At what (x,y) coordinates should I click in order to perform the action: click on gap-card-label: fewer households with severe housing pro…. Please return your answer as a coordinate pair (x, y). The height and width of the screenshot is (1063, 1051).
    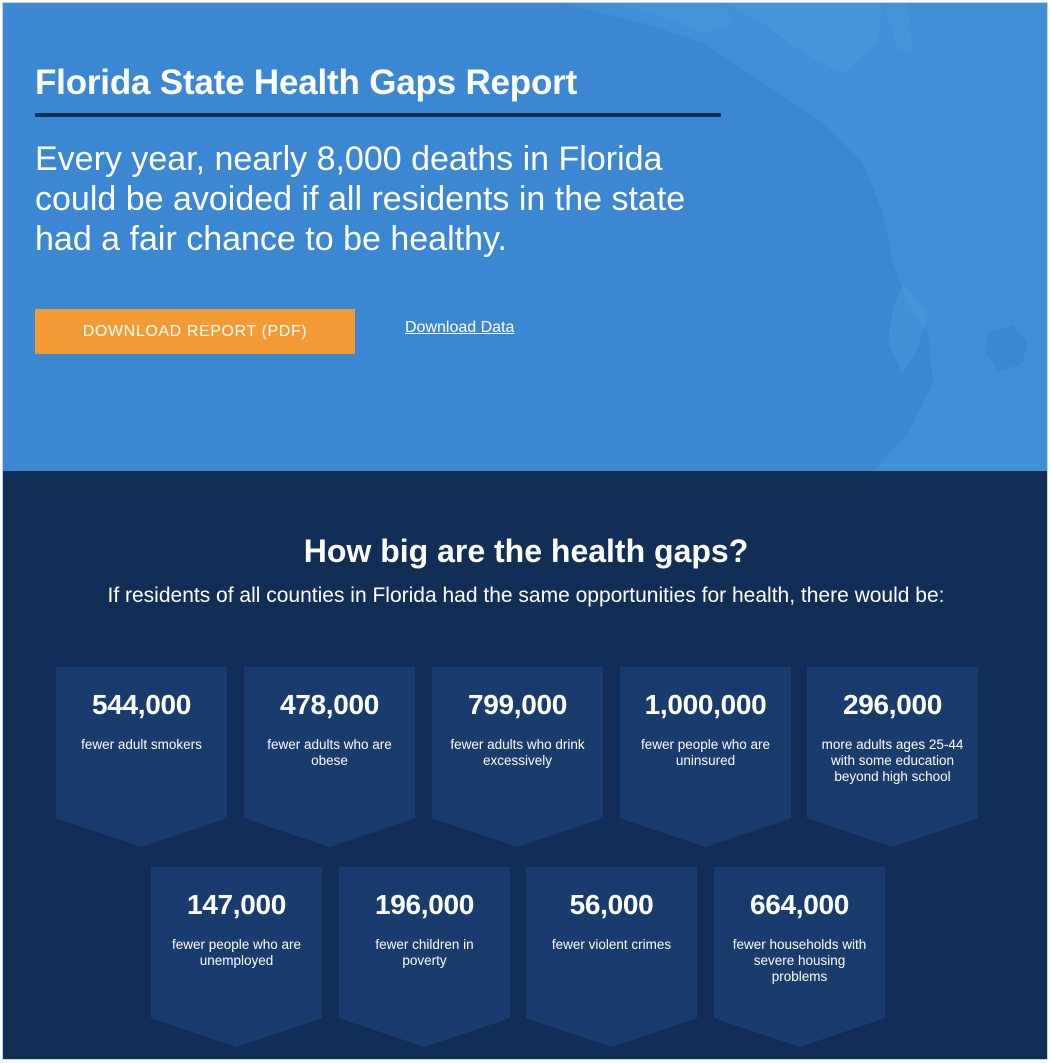
    Looking at the image, I should click on (799, 960).